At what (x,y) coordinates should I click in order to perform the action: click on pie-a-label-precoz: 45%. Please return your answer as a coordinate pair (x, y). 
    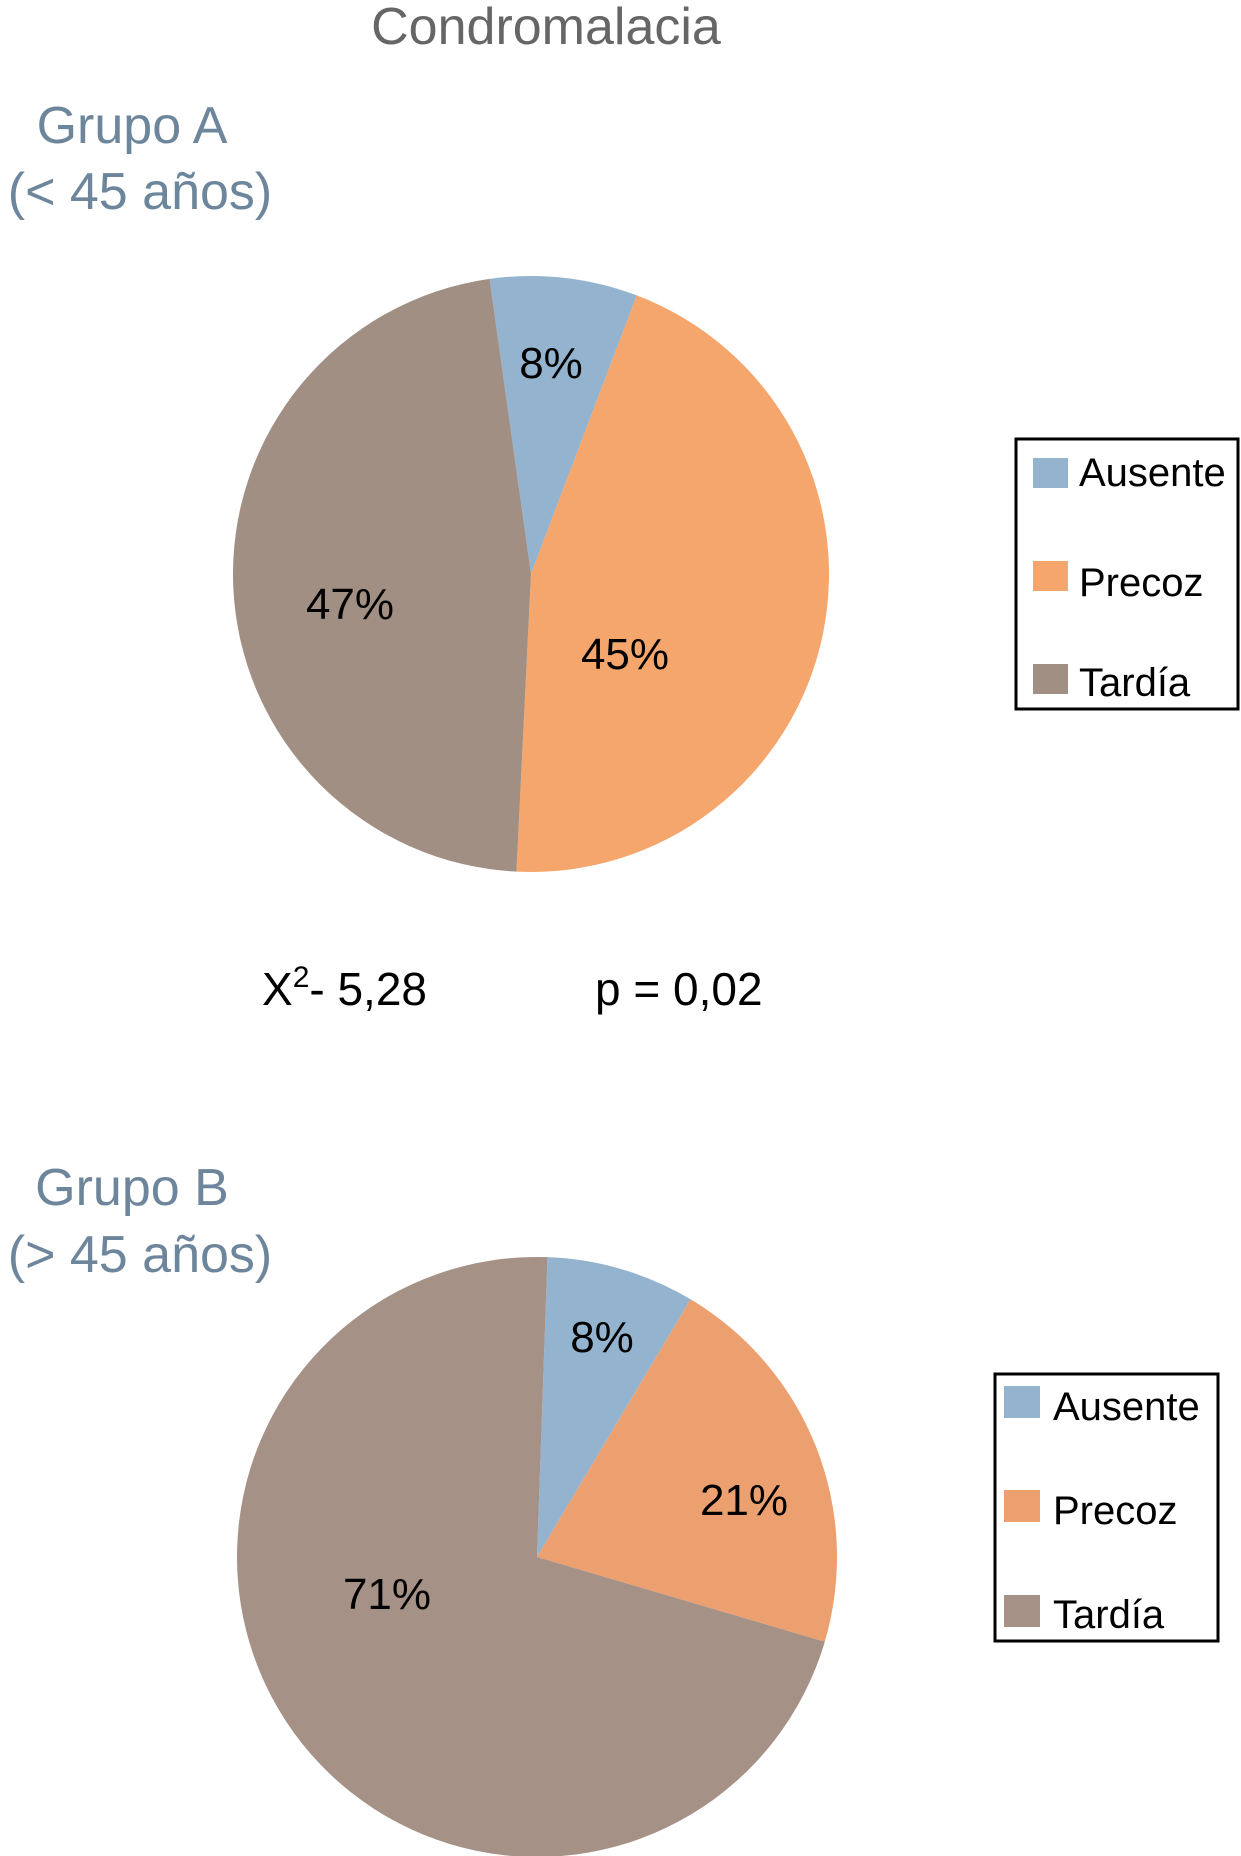
    Looking at the image, I should click on (625, 654).